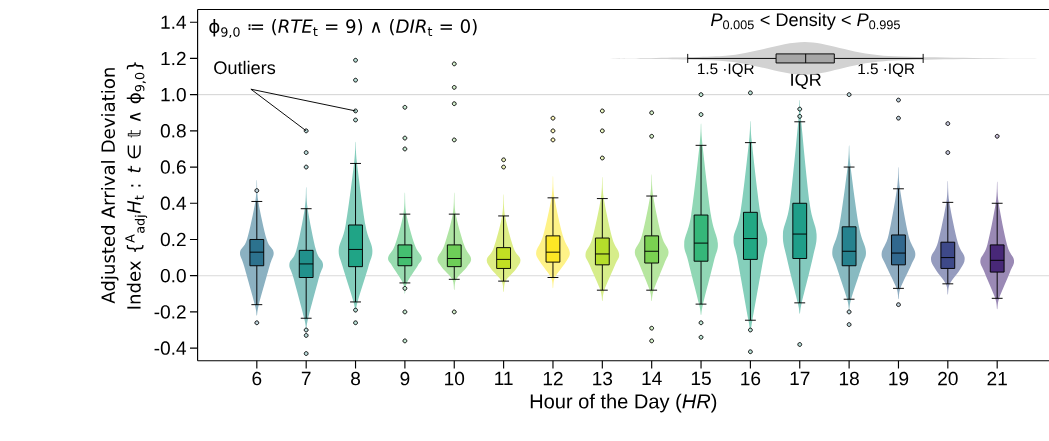  What do you see at coordinates (170, 348) in the screenshot?
I see `y-tick-label: -0.4` at bounding box center [170, 348].